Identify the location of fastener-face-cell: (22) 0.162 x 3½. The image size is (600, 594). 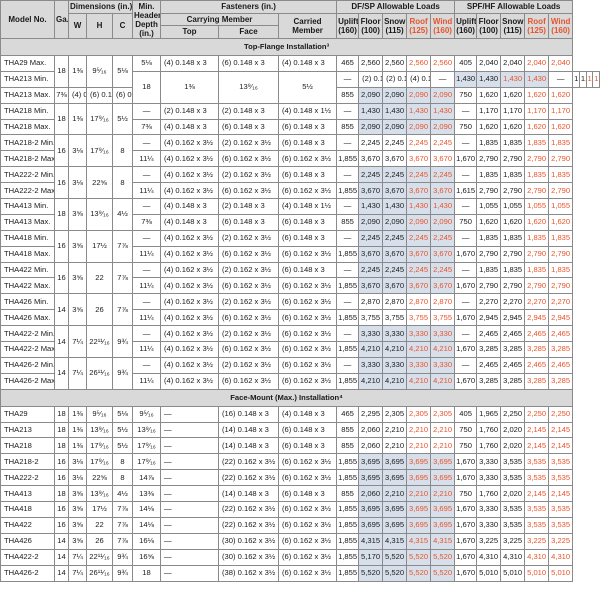
(249, 509).